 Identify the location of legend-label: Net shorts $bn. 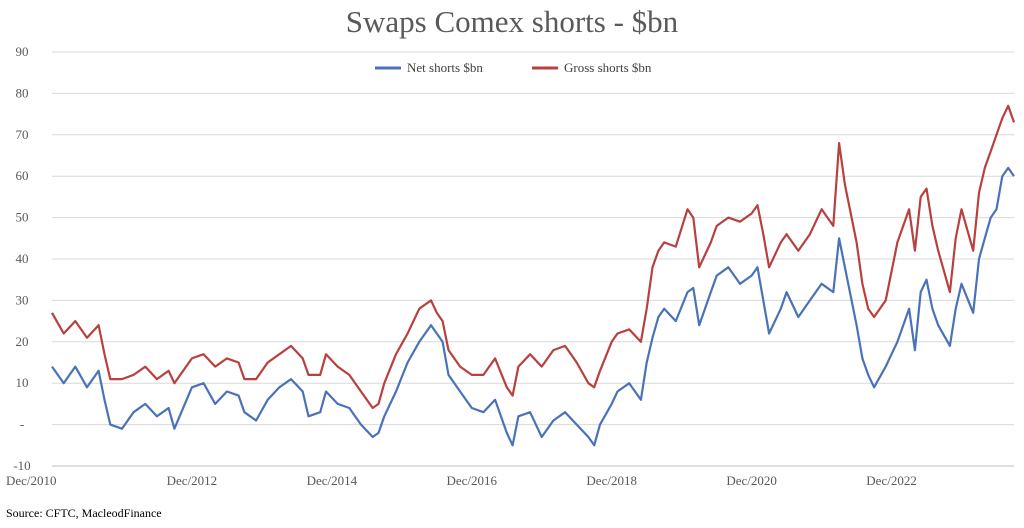
(445, 67).